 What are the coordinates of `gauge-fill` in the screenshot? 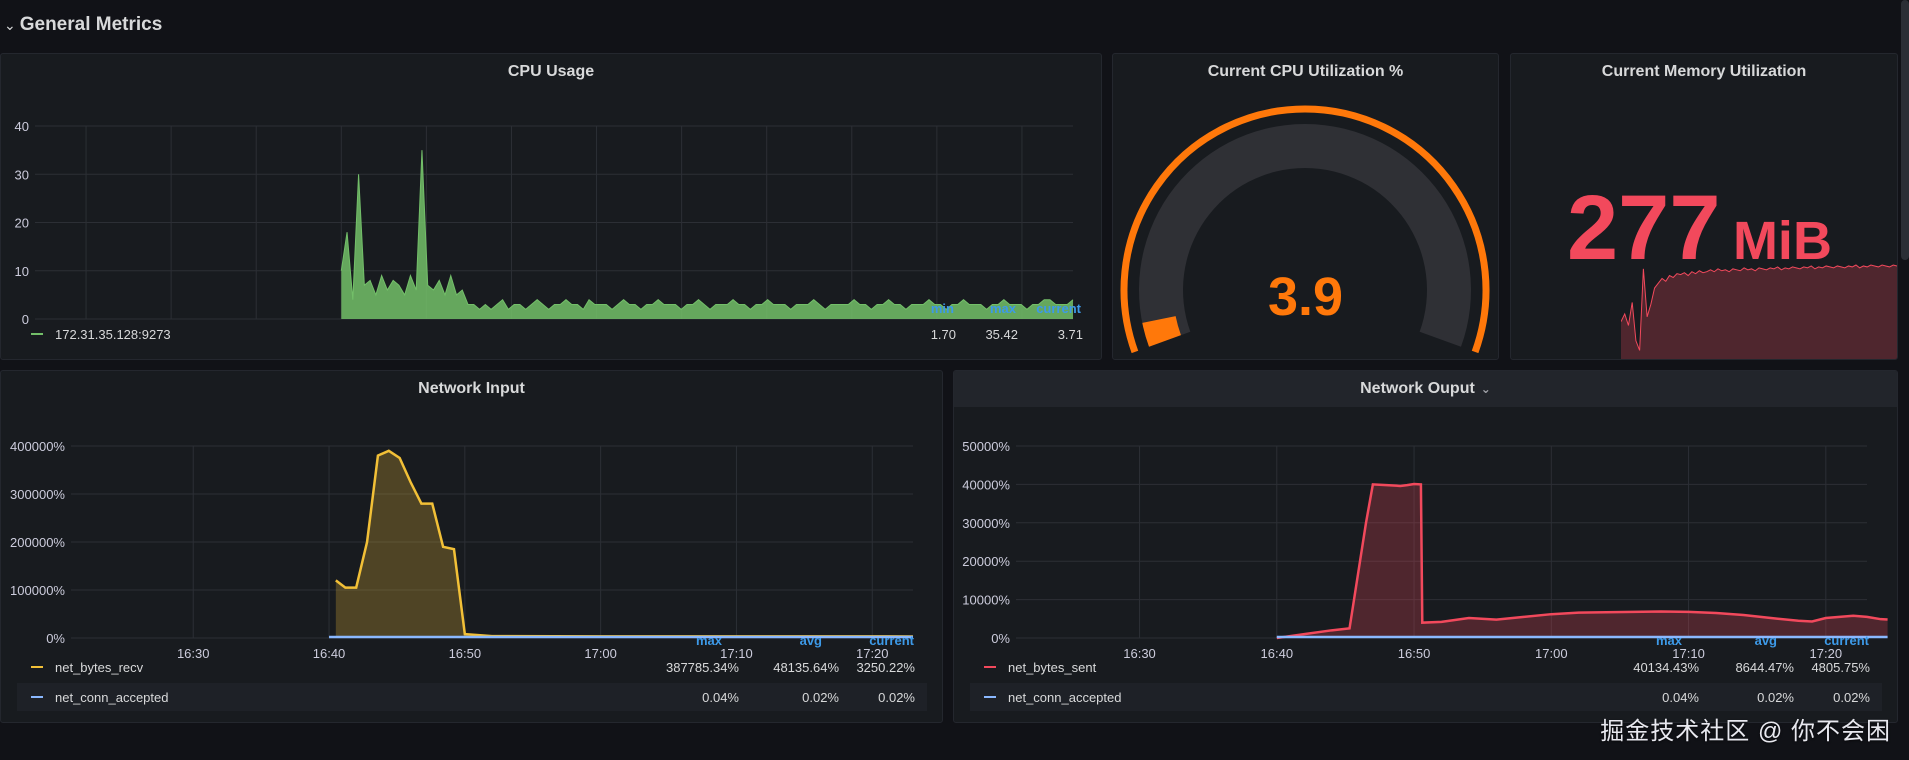 It's located at (1161, 331).